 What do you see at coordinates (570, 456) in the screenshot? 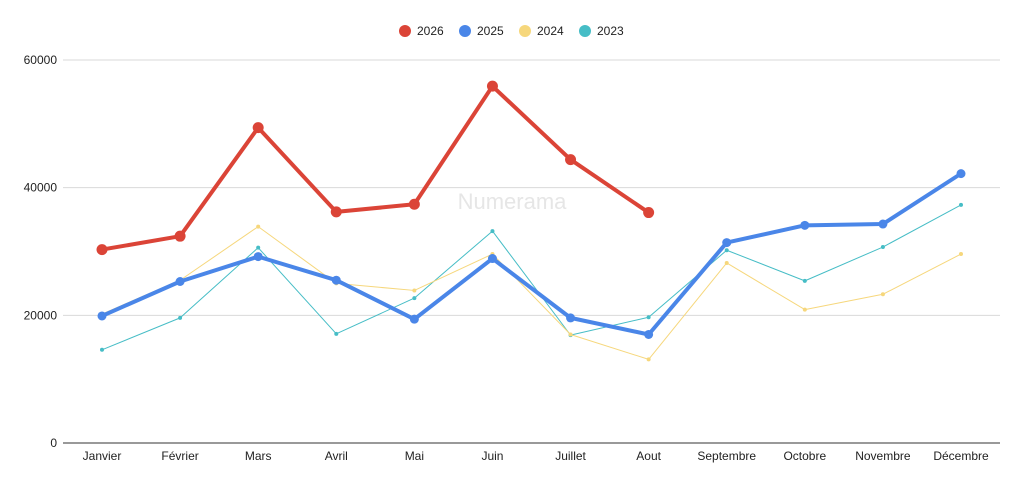
I see `x-tick-label: Juillet` at bounding box center [570, 456].